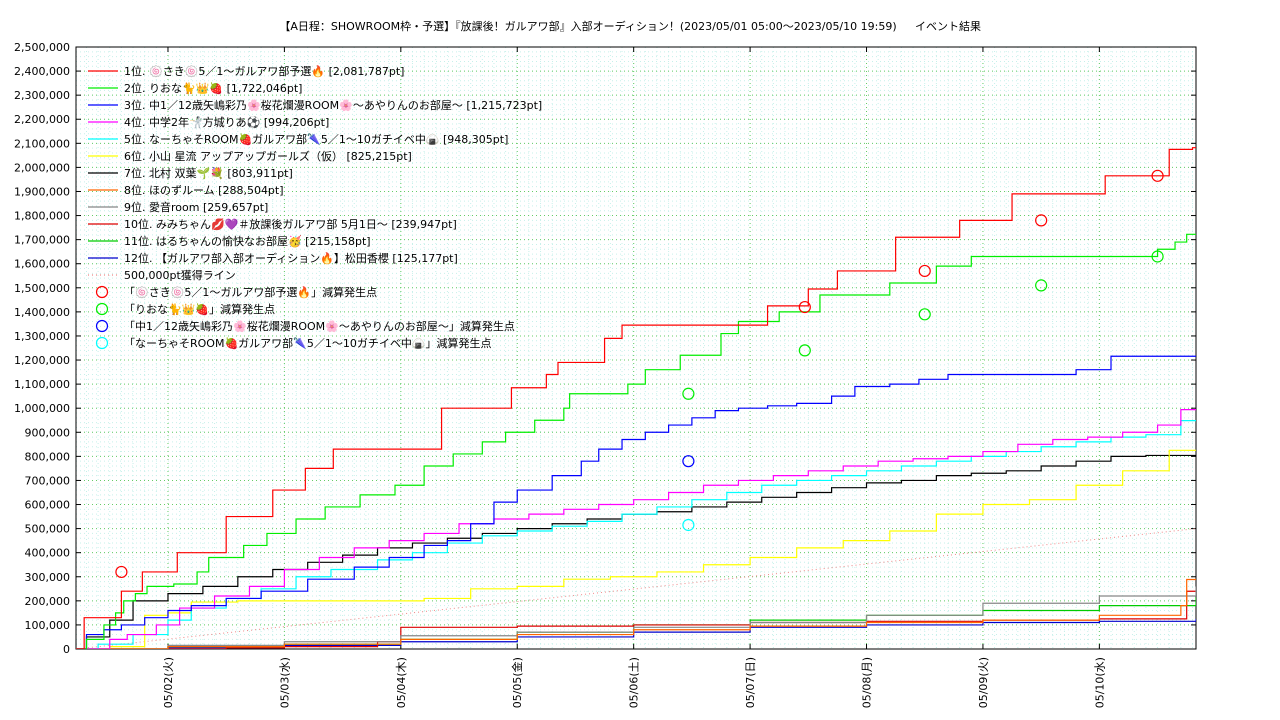 The height and width of the screenshot is (720, 1280). Describe the element at coordinates (42, 191) in the screenshot. I see `y-tick-label: 1,900,000` at that location.